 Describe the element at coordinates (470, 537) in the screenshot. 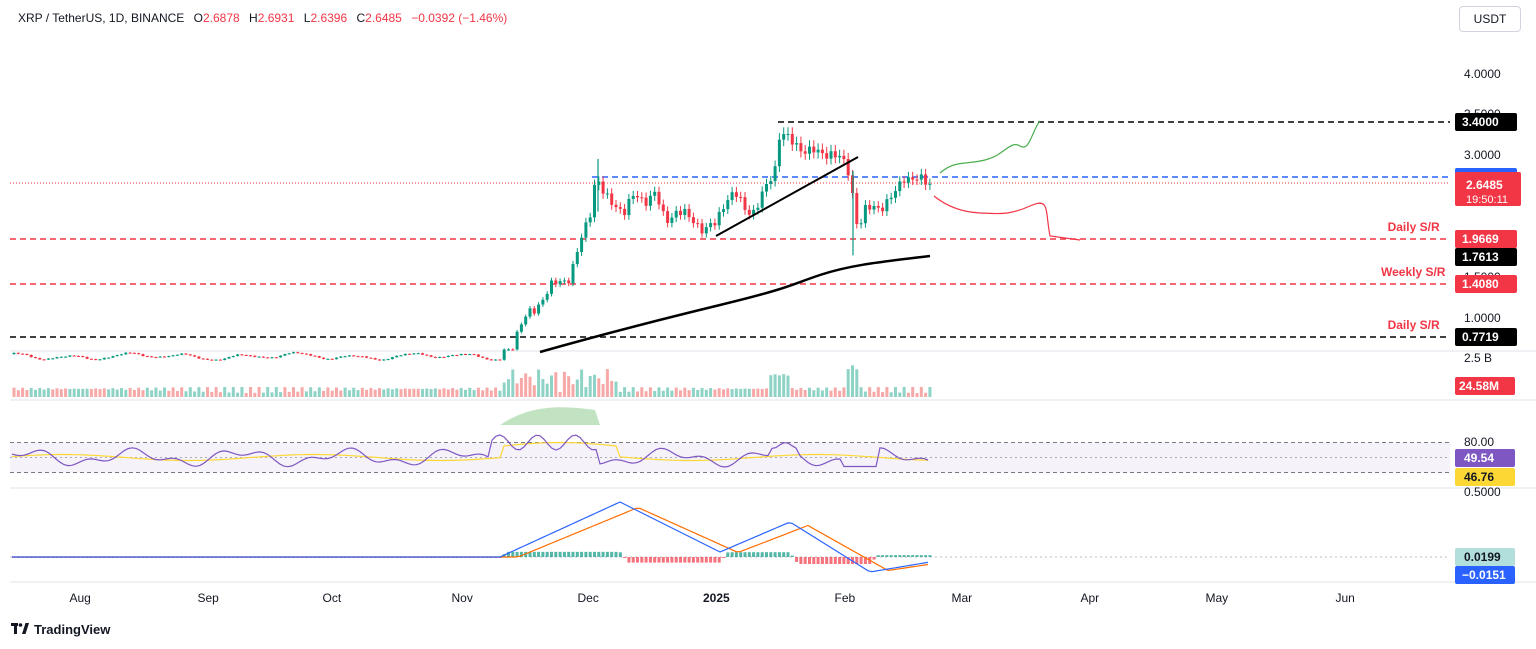

I see `macd-line` at that location.